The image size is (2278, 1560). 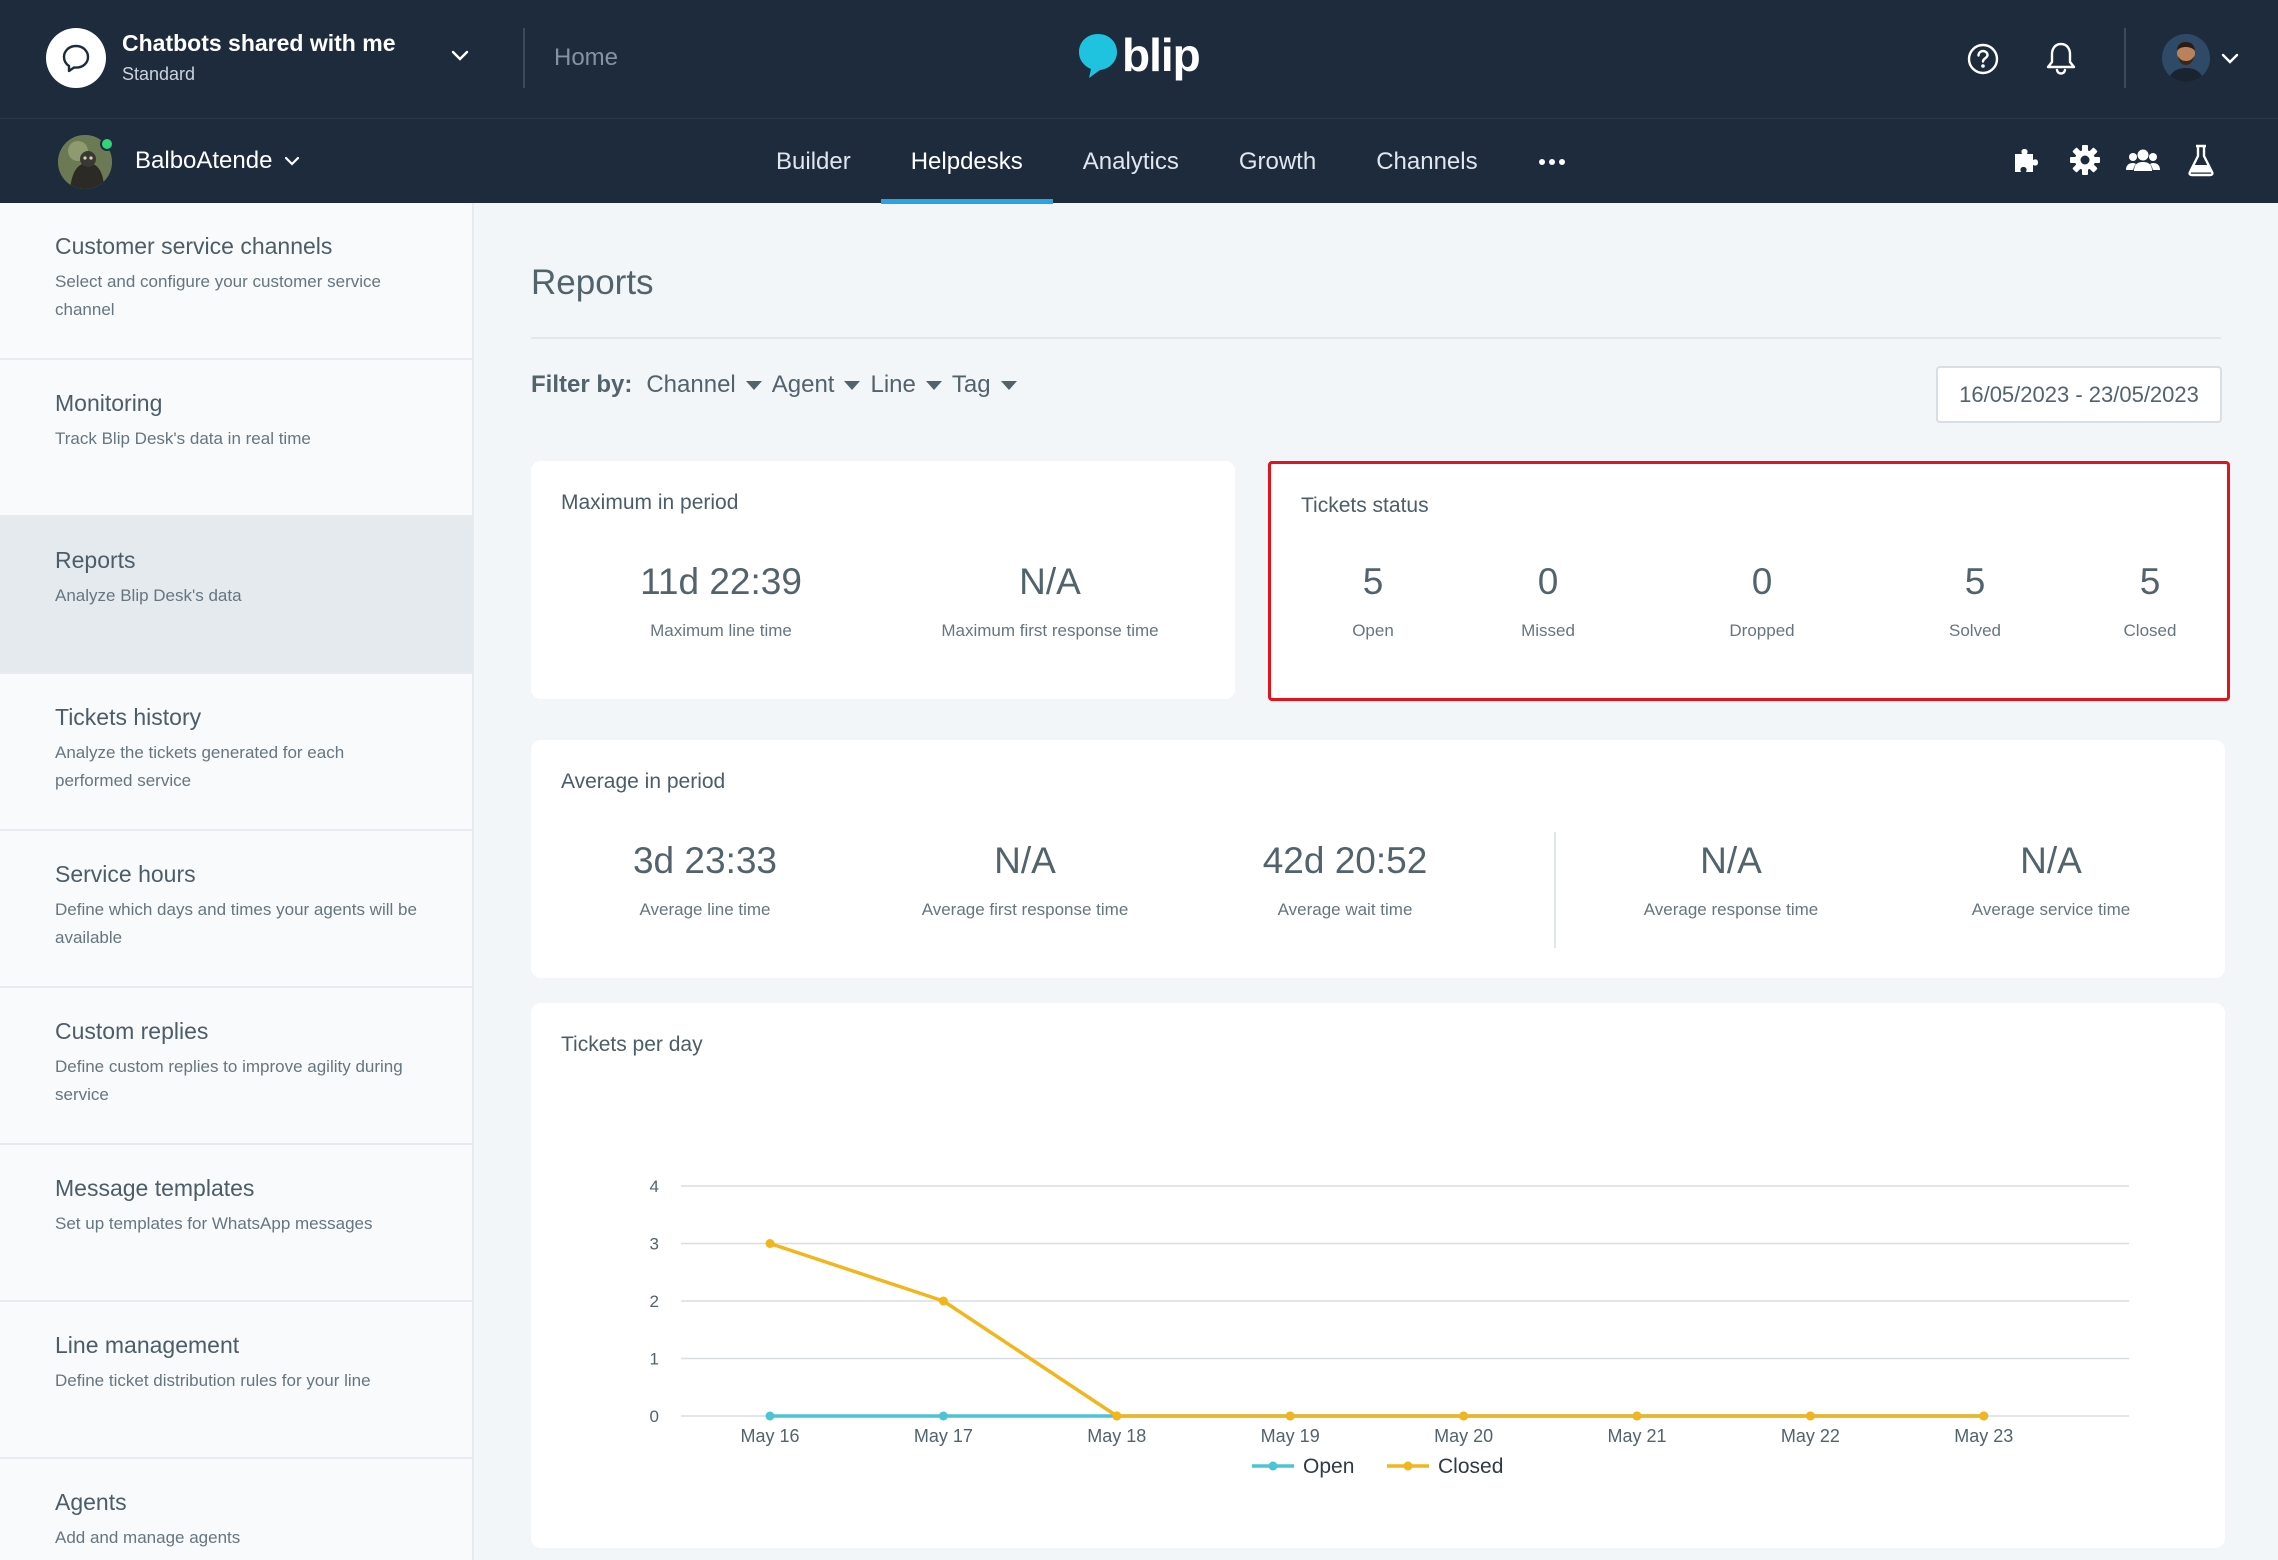 What do you see at coordinates (813, 161) in the screenshot?
I see `tab-builder: Builder` at bounding box center [813, 161].